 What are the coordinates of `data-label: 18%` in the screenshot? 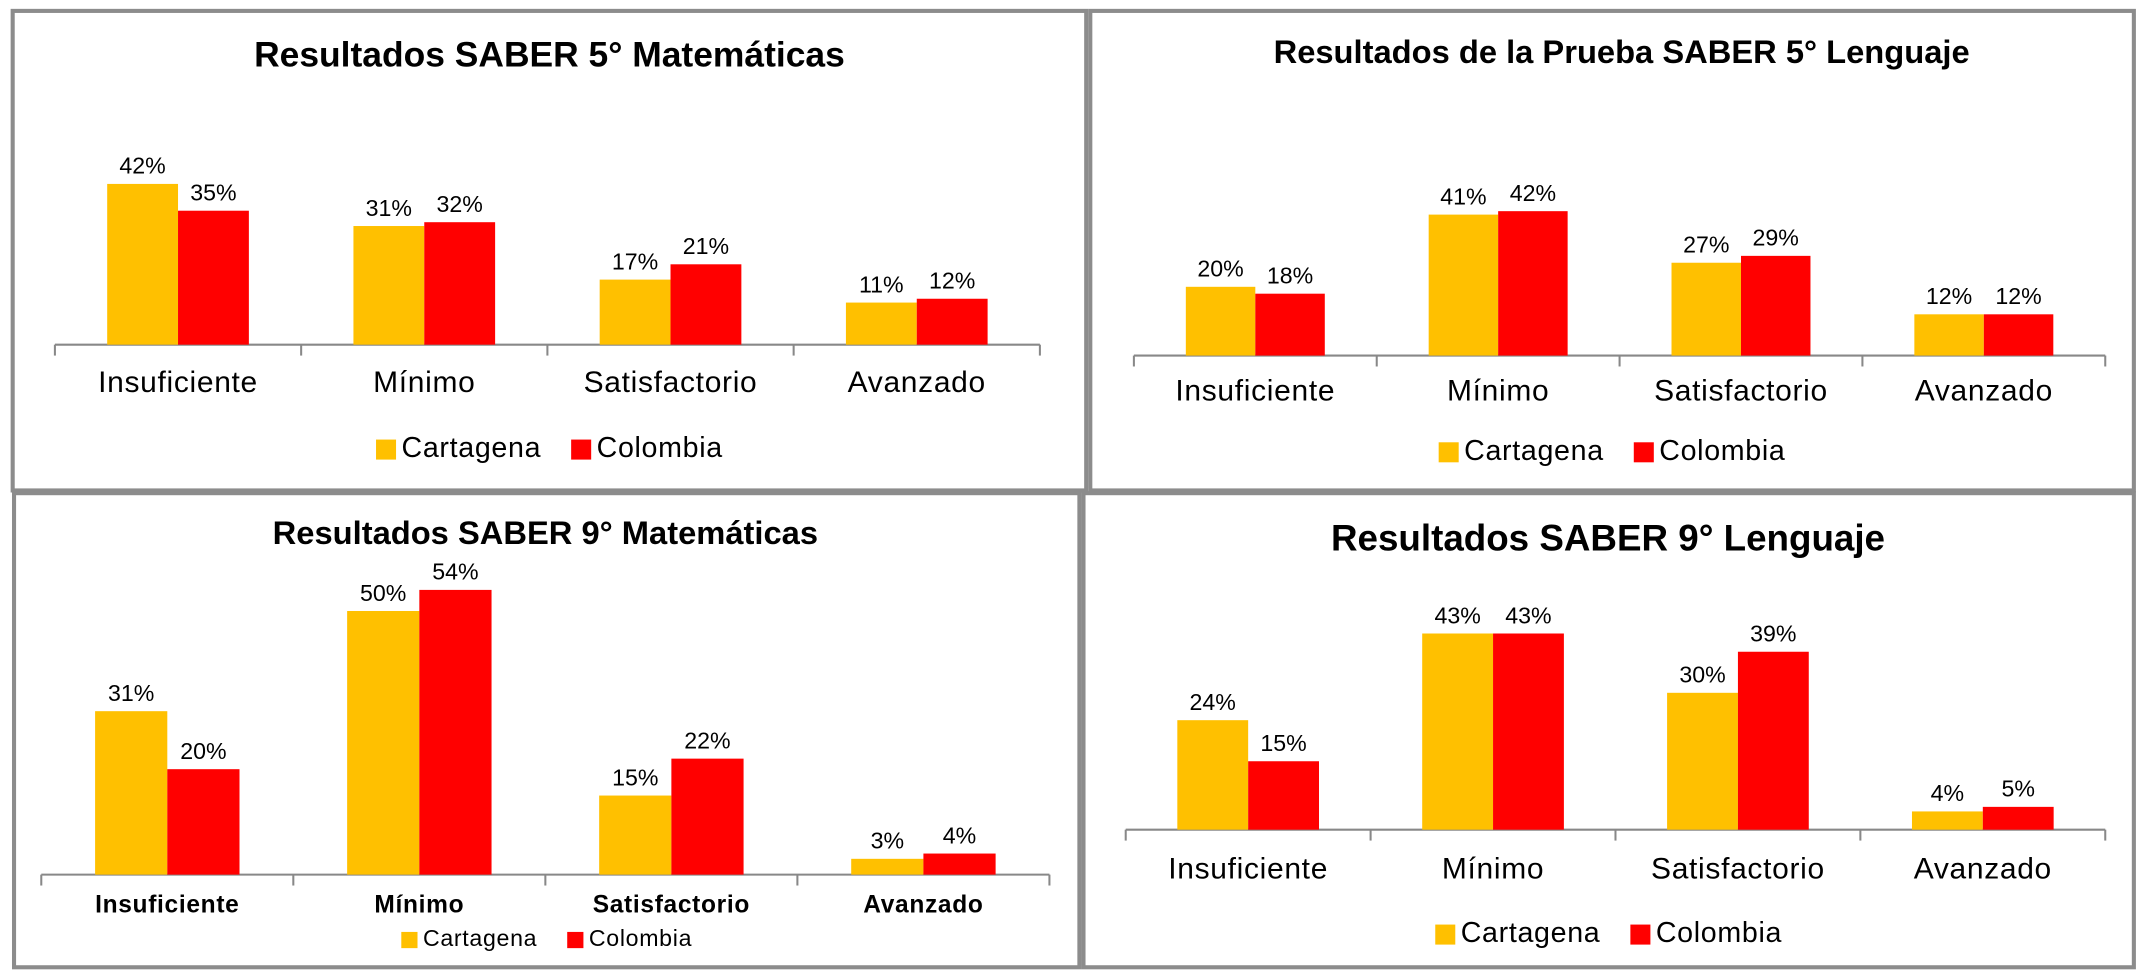 It's located at (1290, 275).